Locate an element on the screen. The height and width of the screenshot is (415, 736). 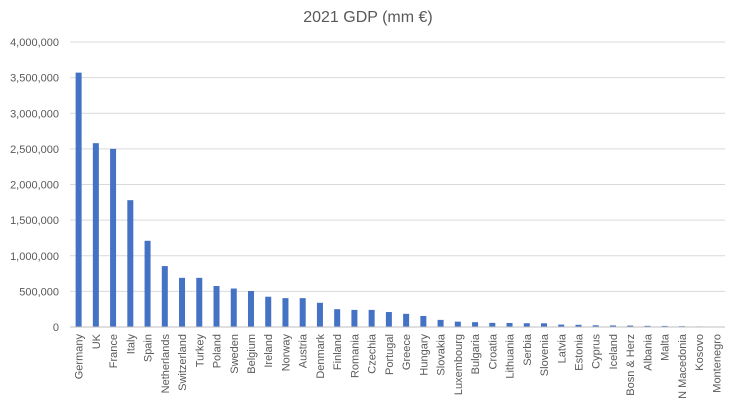
x-tick-label: Lithuania is located at coordinates (511, 356).